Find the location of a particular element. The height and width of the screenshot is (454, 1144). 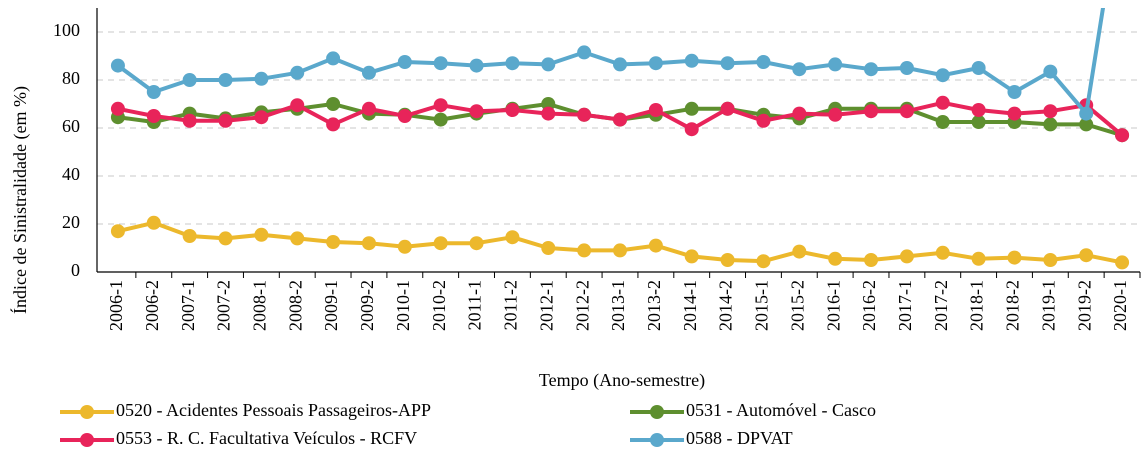

x-tick-label: 2006-2 is located at coordinates (152, 305).